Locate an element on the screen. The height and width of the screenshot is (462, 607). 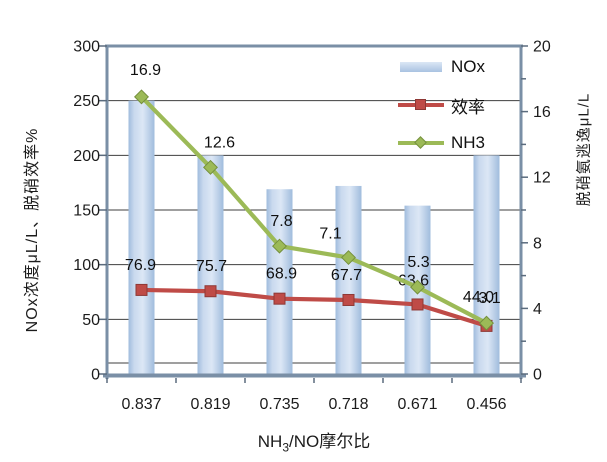
right-axis-tick-label: 16 is located at coordinates (542, 112).